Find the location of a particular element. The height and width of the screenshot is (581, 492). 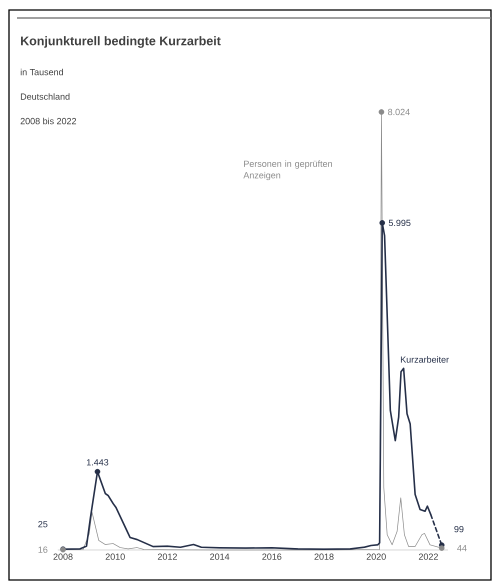

data-label: 16 is located at coordinates (43, 549).